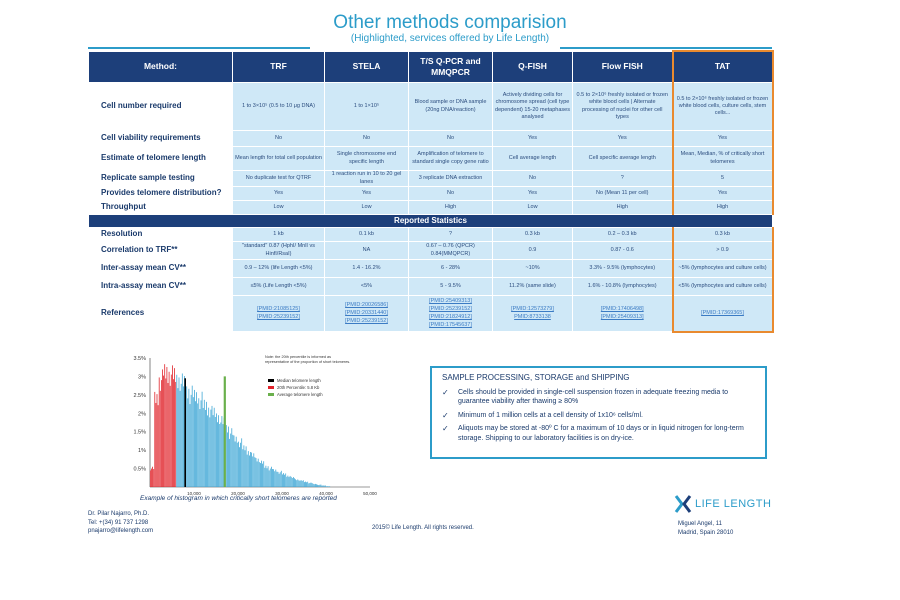 The image size is (900, 600). I want to click on row-label: Provides telomere distribution?, so click(160, 193).